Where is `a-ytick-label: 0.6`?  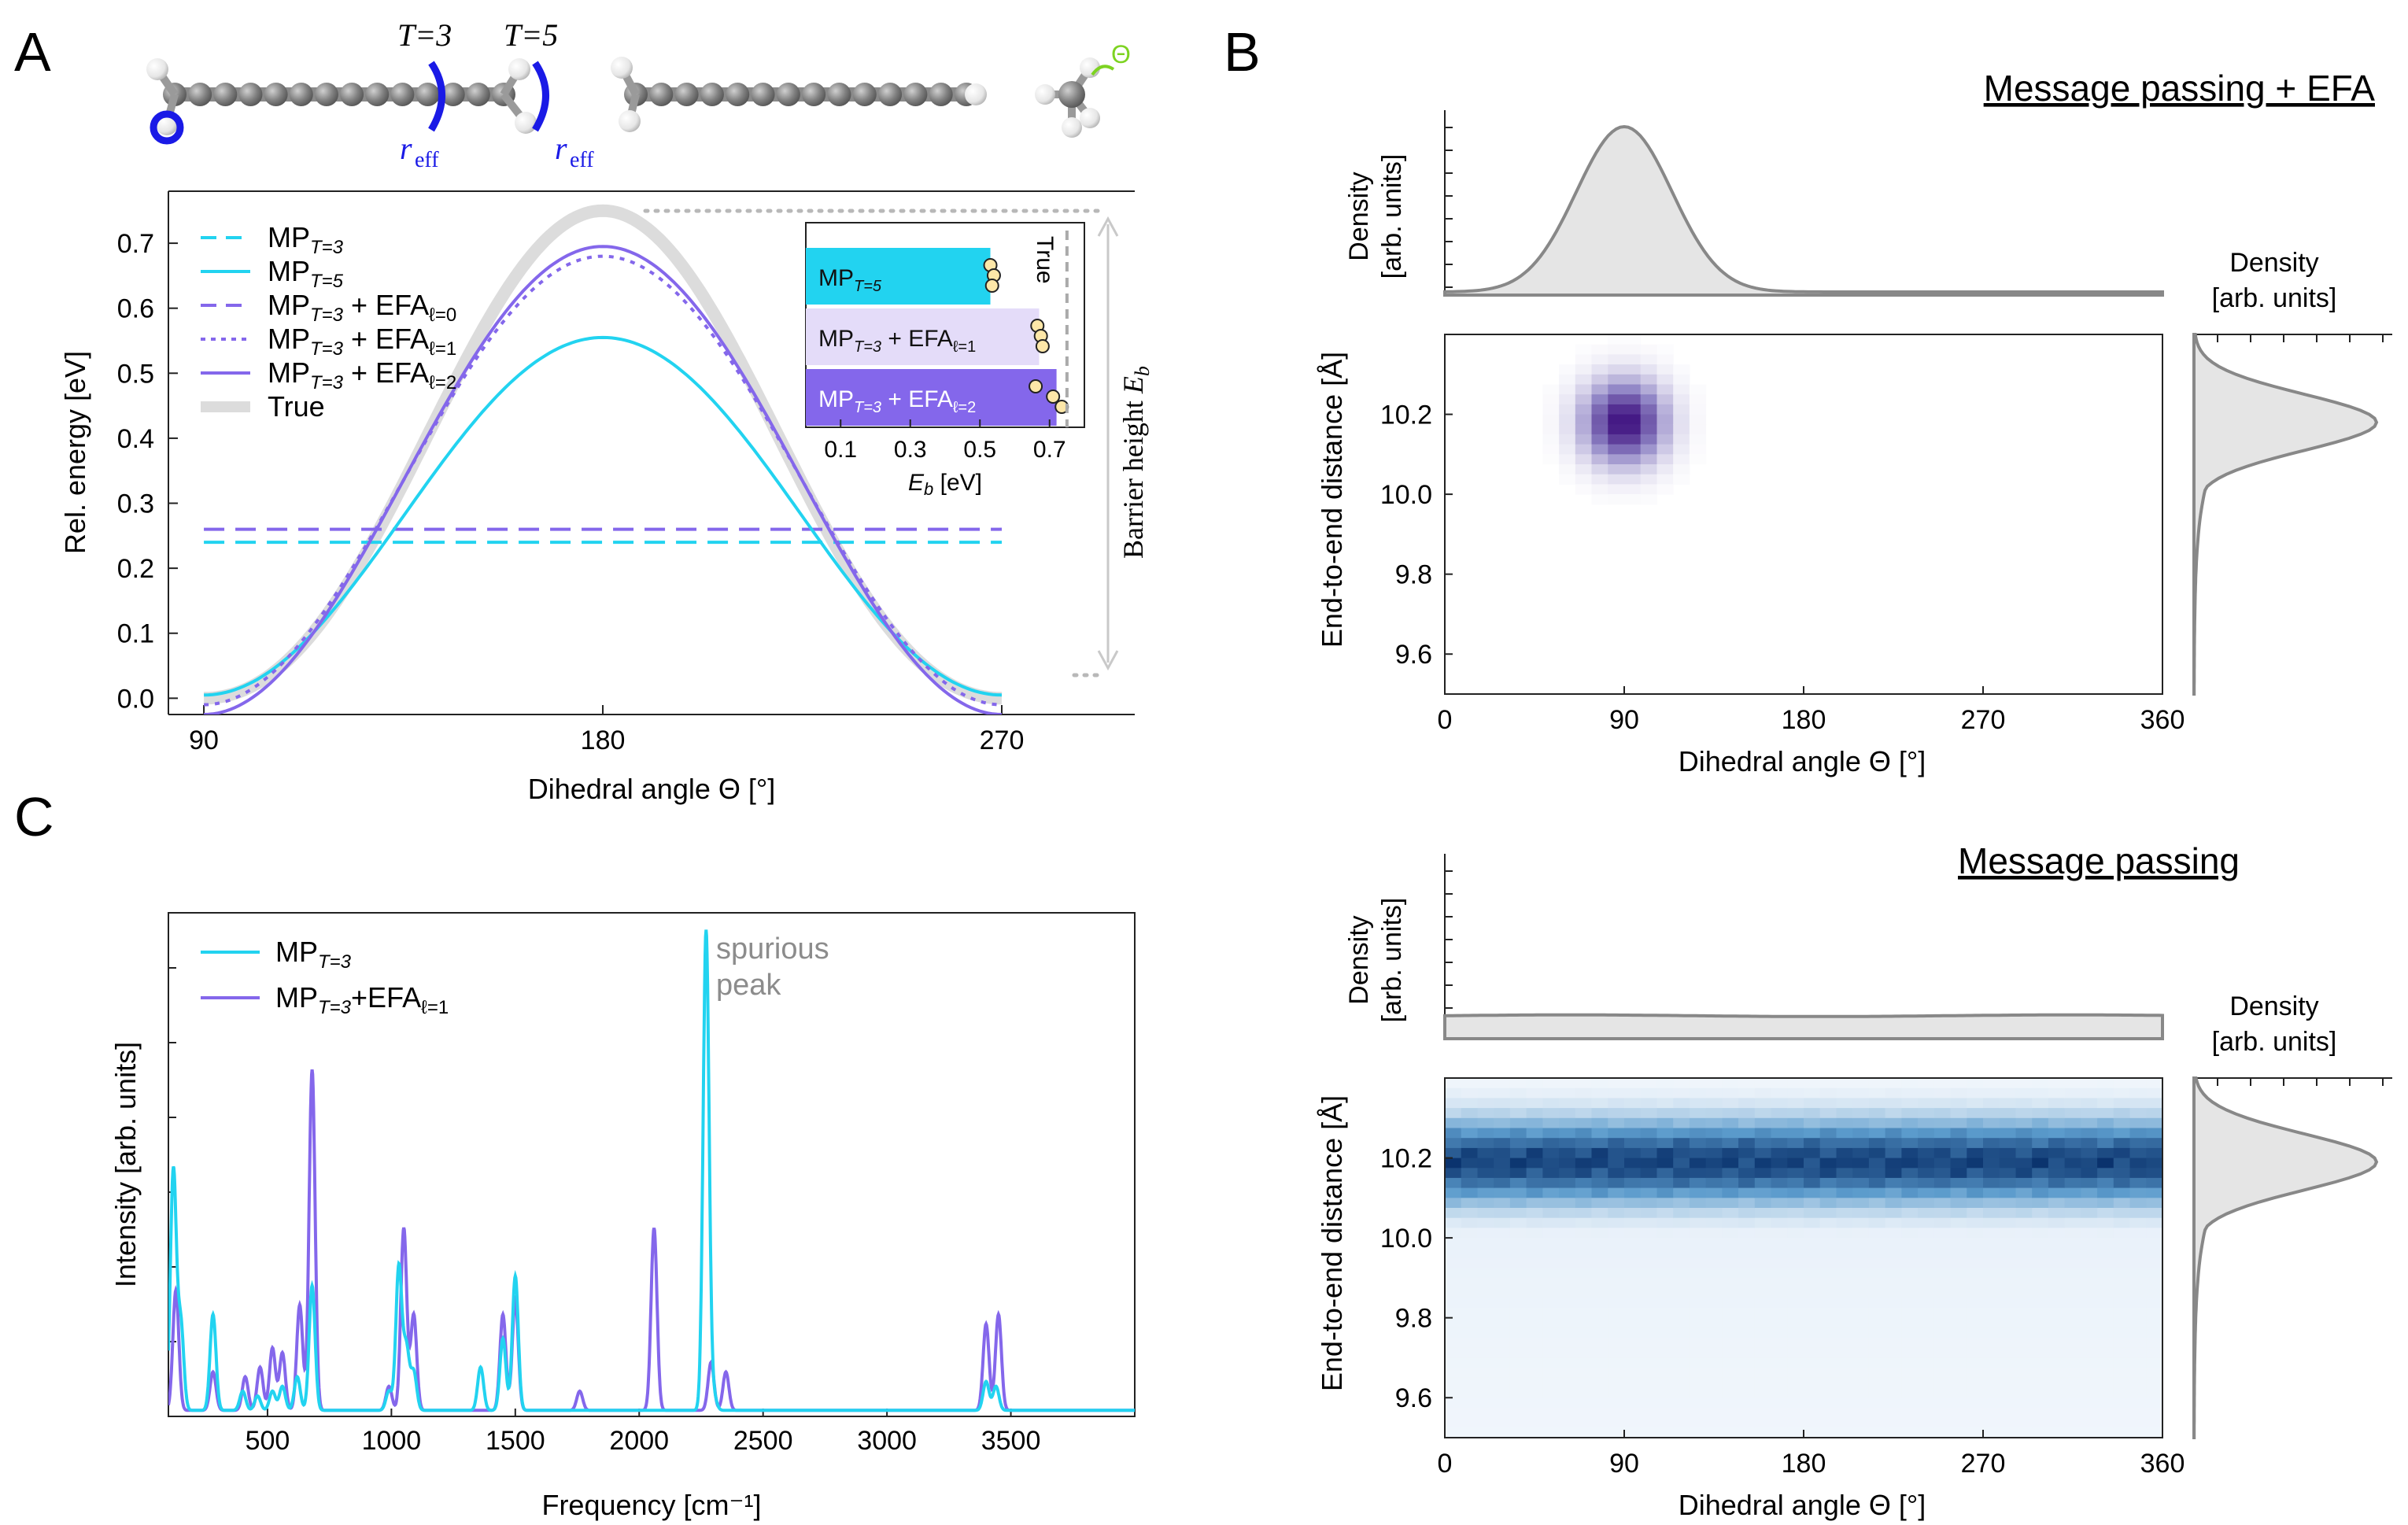
a-ytick-label: 0.6 is located at coordinates (135, 309).